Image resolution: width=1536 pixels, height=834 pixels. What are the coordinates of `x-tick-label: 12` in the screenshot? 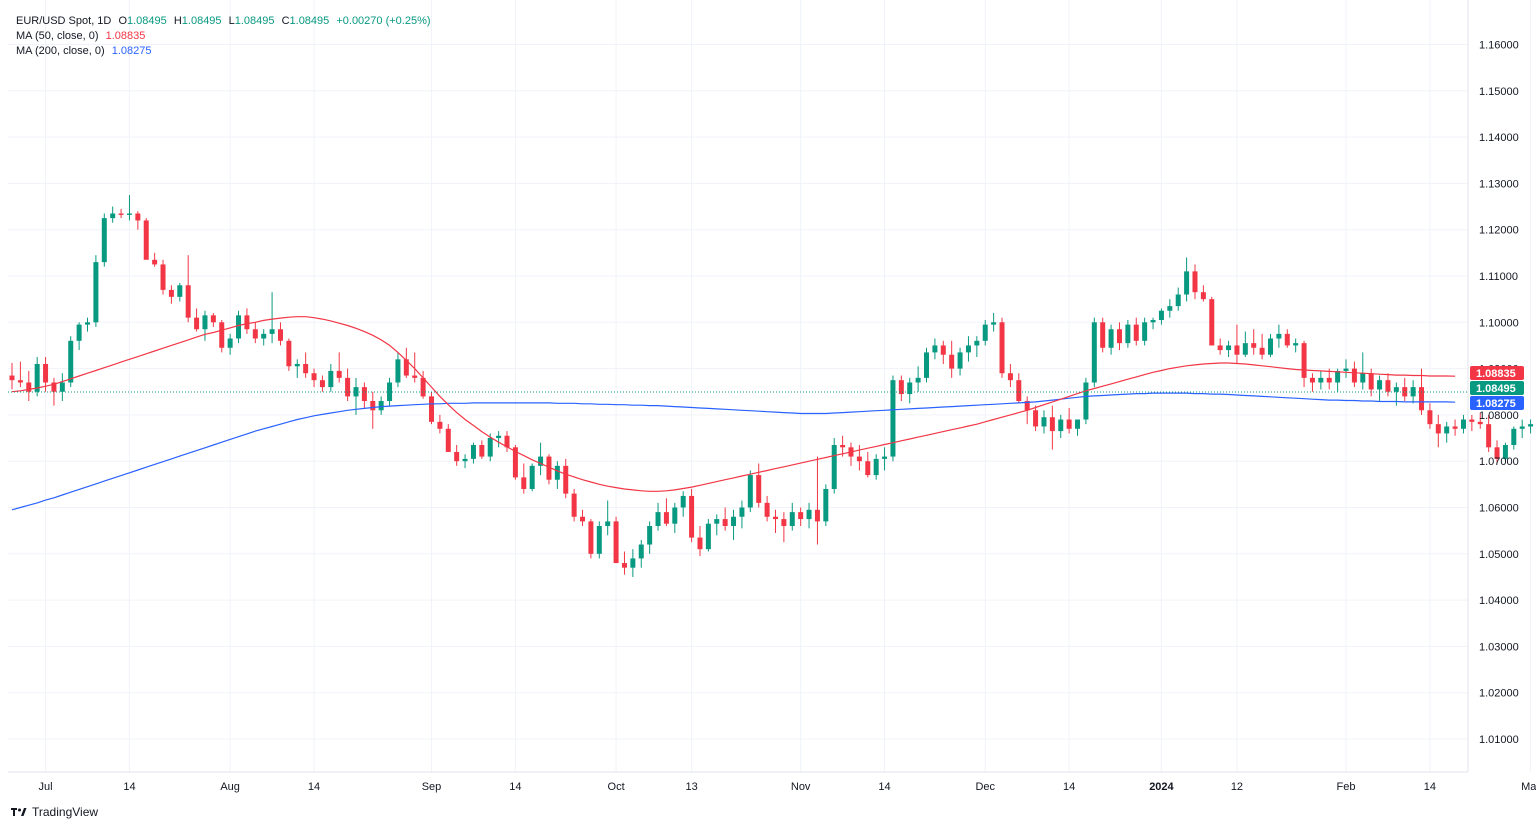 It's located at (1237, 787).